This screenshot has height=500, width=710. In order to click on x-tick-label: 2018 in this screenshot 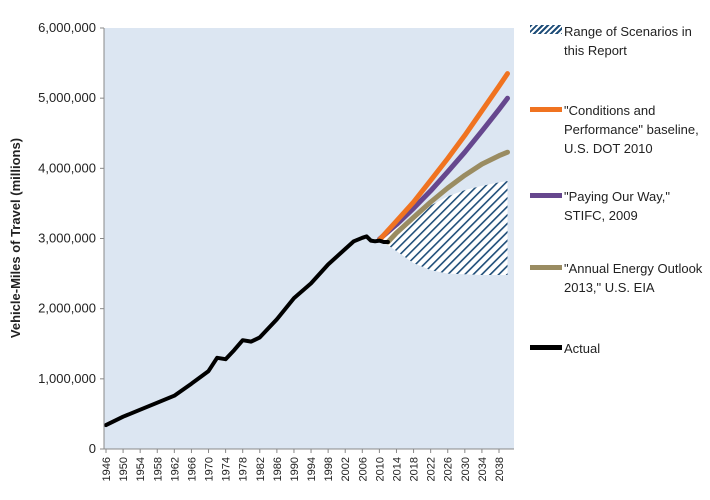, I will do `click(415, 469)`.